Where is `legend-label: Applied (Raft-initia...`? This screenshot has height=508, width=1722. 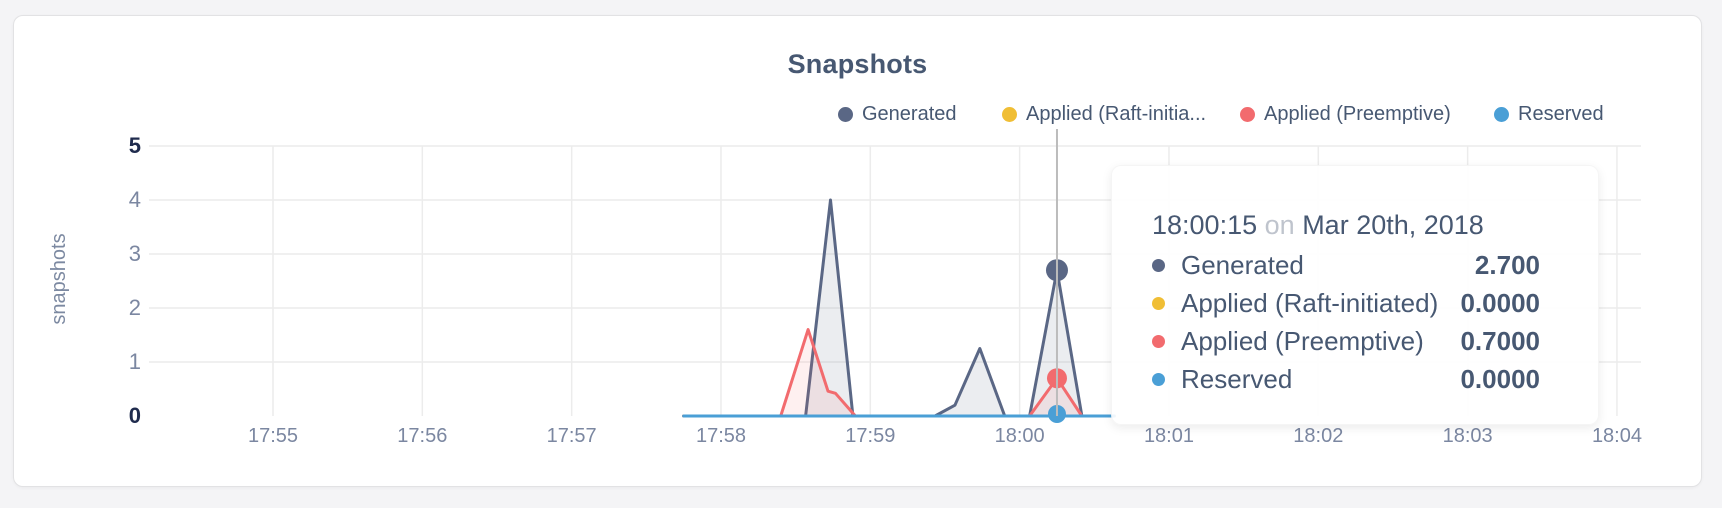 legend-label: Applied (Raft-initia... is located at coordinates (1116, 113).